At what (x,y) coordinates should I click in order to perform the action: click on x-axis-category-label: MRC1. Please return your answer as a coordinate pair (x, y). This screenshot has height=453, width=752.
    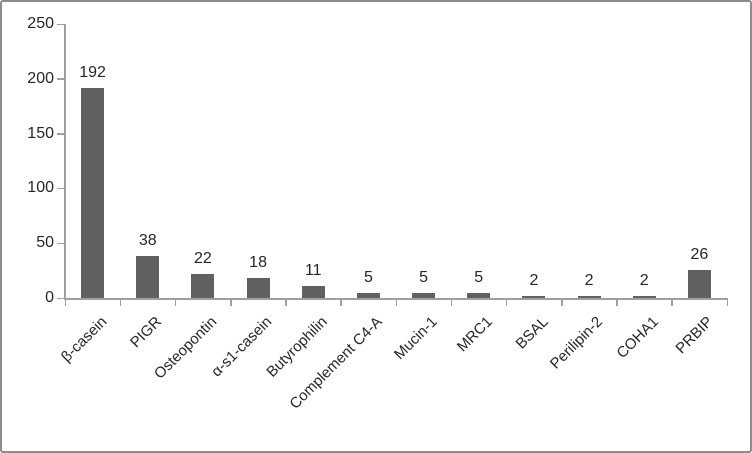
    Looking at the image, I should click on (475, 334).